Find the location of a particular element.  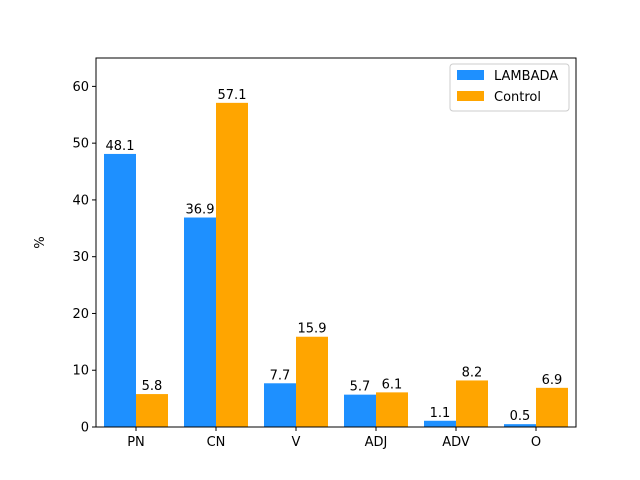

y-tick-label-10: 10 is located at coordinates (80, 371).